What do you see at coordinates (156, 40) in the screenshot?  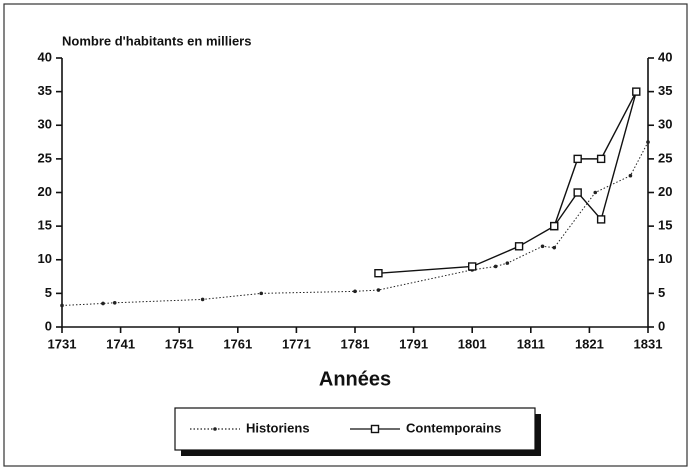 I see `y-axis-title: Nombre d'habitants en milliers` at bounding box center [156, 40].